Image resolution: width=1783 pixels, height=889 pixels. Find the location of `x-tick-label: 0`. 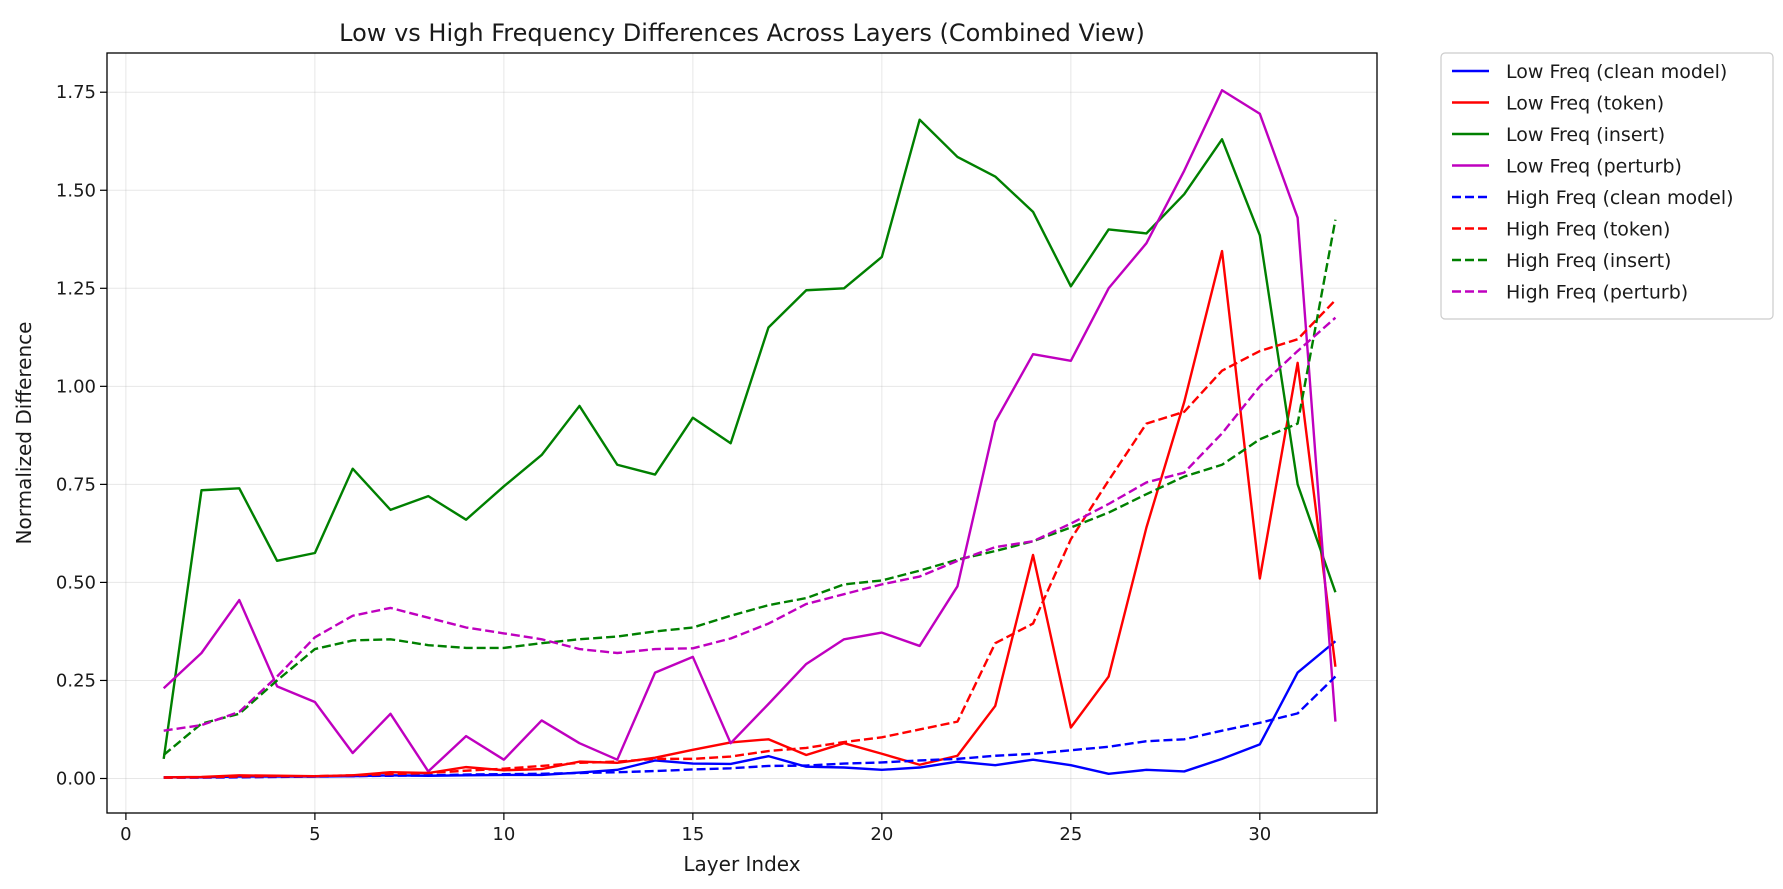

x-tick-label: 0 is located at coordinates (125, 834).